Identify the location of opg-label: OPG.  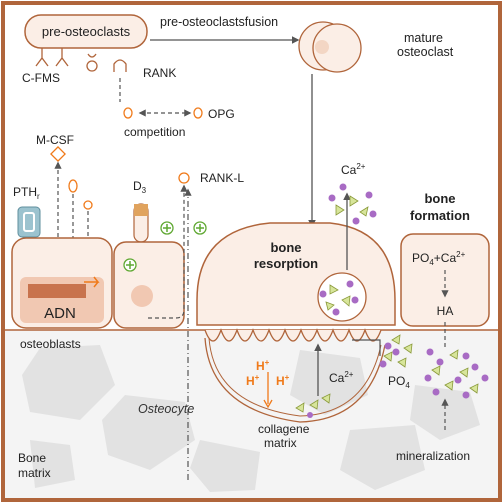
(221, 114).